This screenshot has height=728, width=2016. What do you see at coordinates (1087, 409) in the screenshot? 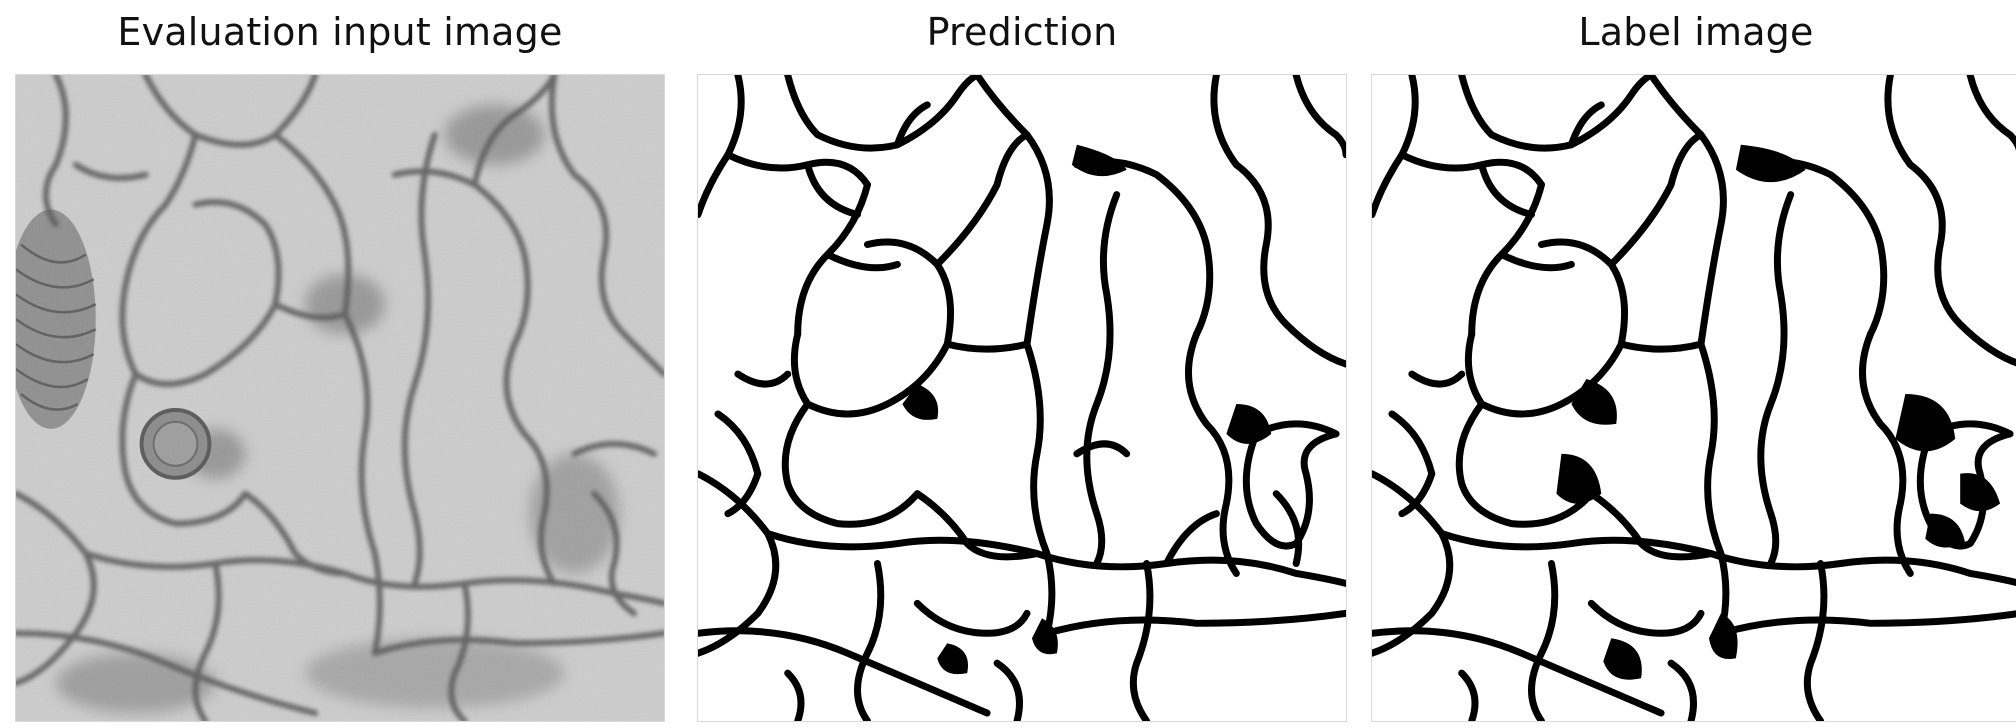
I see `prediction-junction-blobs` at bounding box center [1087, 409].